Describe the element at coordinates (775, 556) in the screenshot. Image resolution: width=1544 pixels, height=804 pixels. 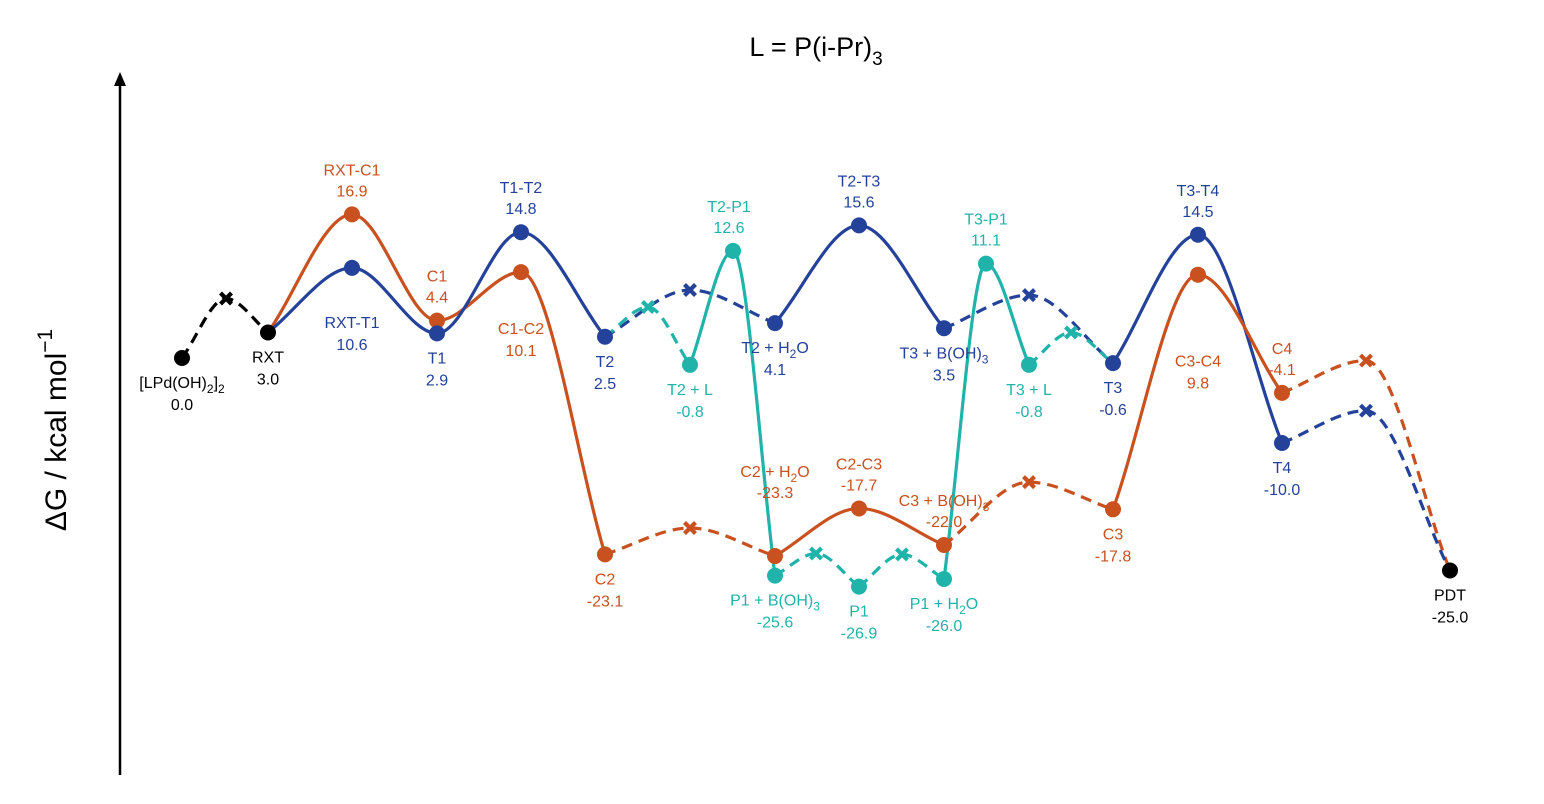
I see `node-C2H2O` at that location.